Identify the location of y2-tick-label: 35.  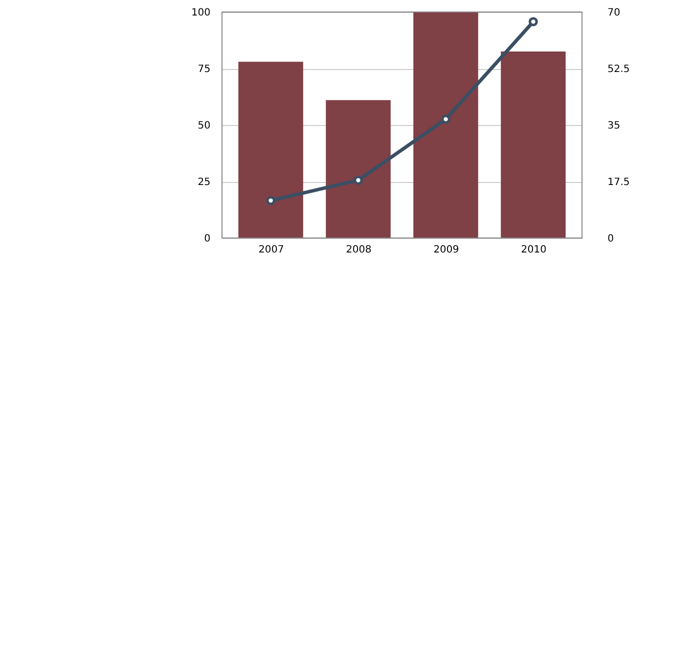
(614, 126).